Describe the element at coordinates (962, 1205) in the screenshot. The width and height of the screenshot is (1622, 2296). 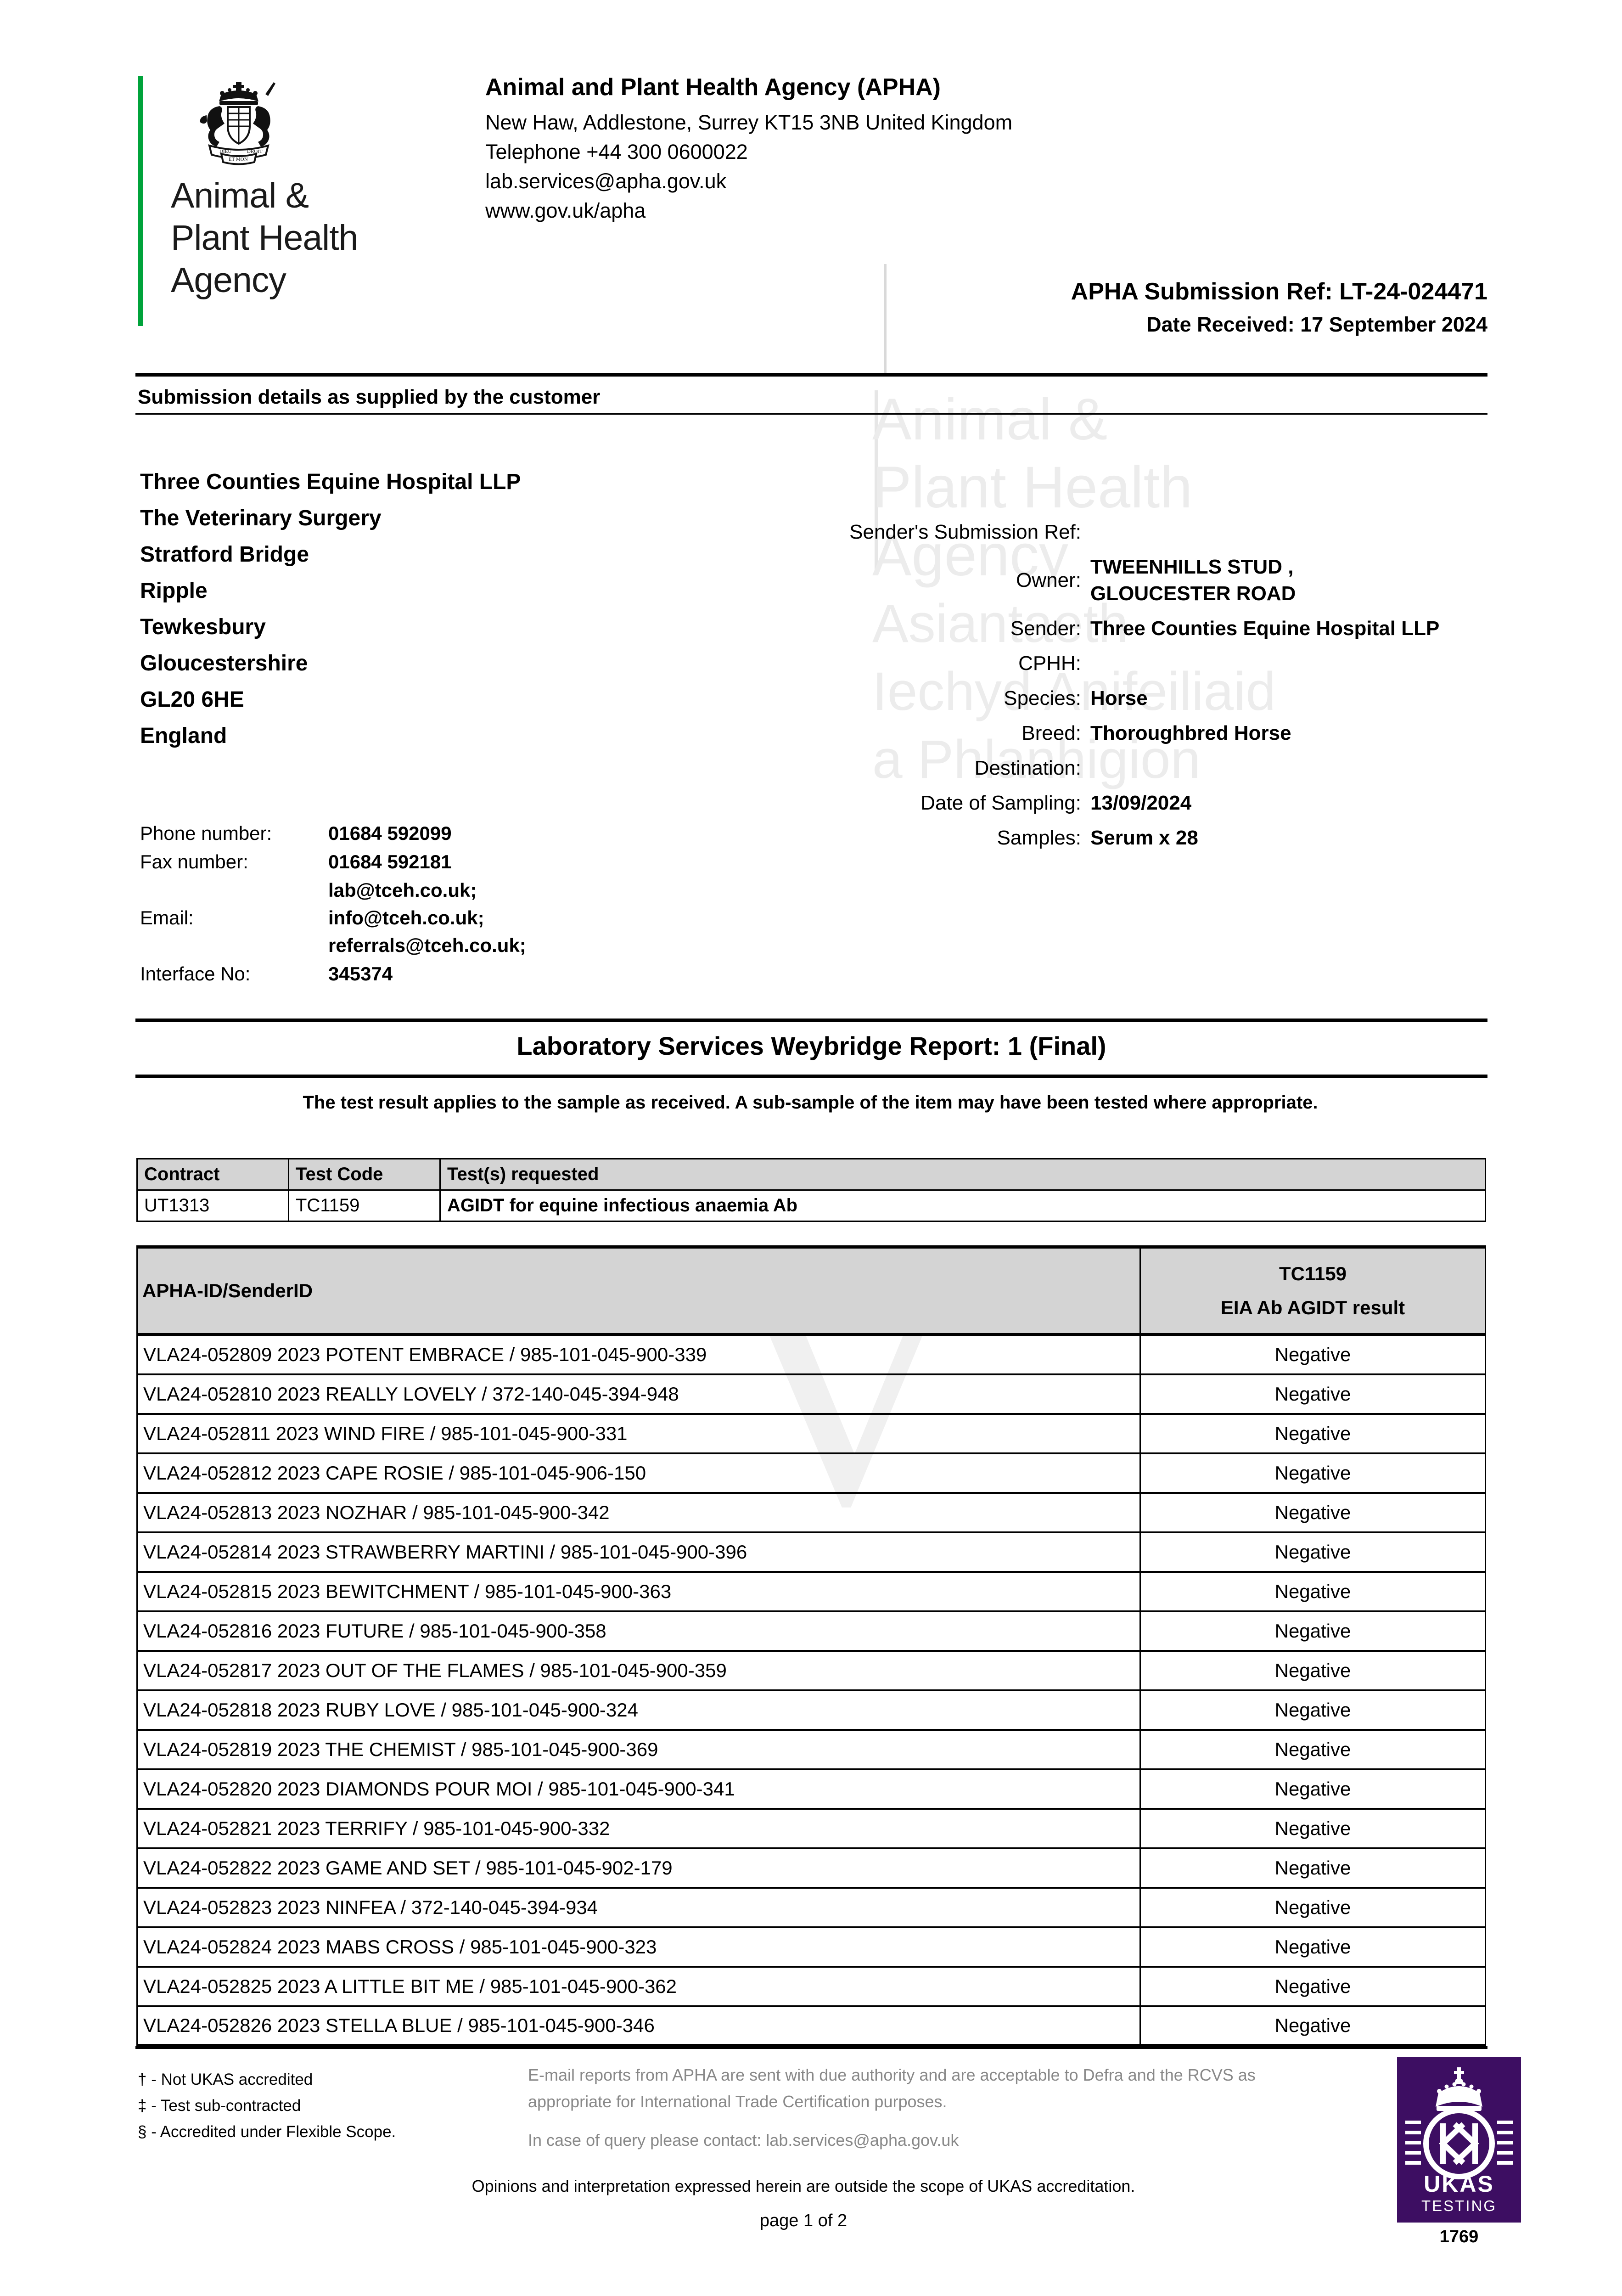
I see `cell-test-requested: AGIDT for equine infectious anaemia Ab` at that location.